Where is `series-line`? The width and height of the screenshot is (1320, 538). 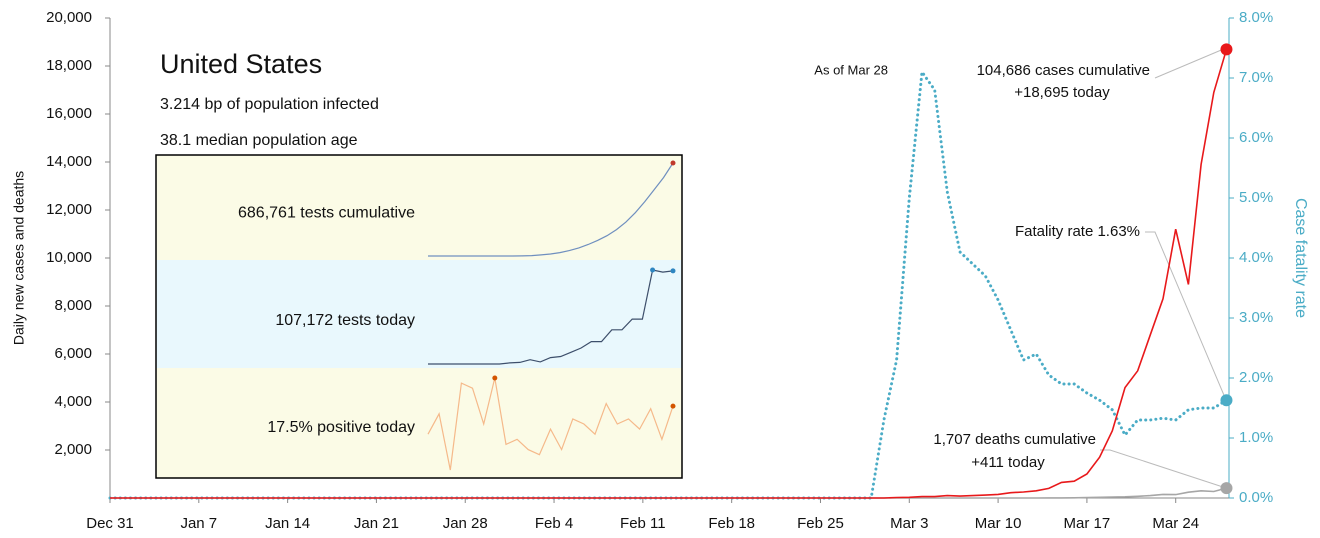
series-line is located at coordinates (668, 493).